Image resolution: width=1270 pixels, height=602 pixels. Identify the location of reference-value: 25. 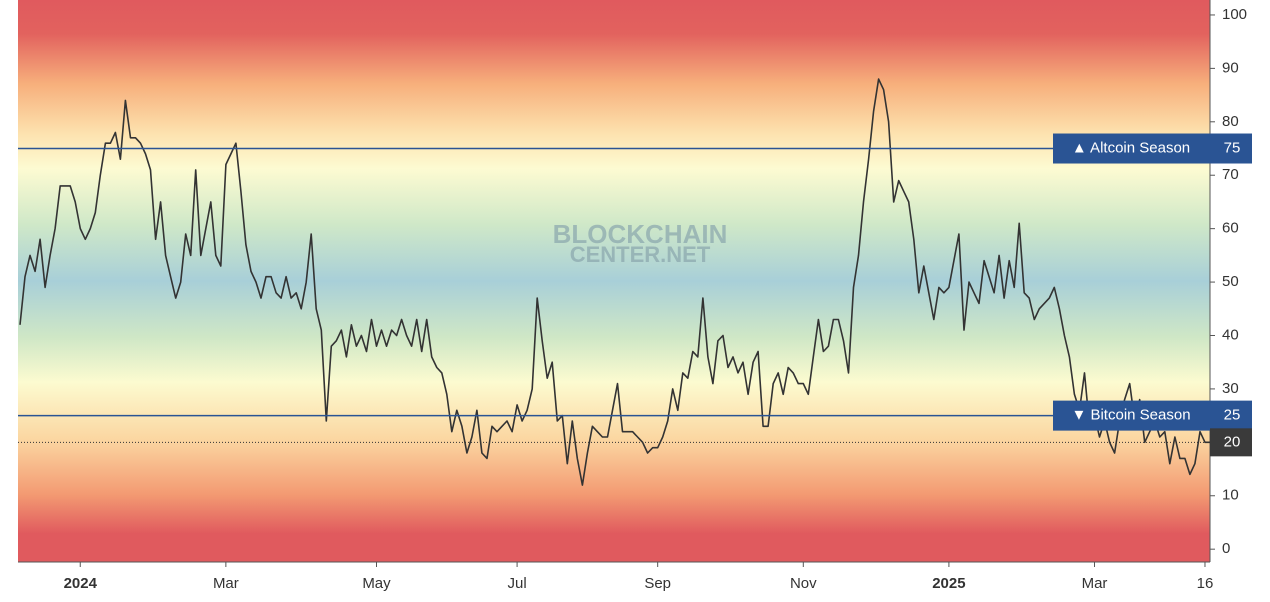
(1232, 415).